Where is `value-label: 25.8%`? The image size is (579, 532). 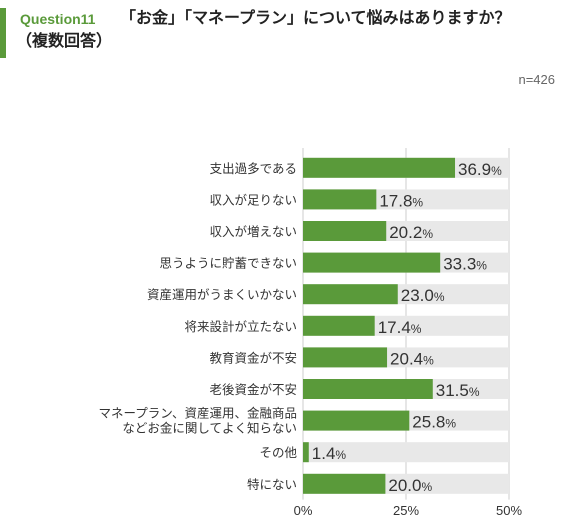
value-label: 25.8% is located at coordinates (434, 422).